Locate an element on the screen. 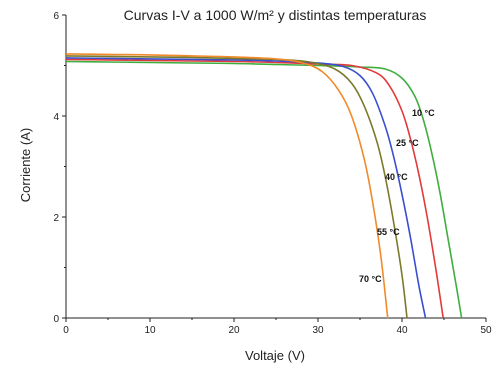  x-tick-label: 40 is located at coordinates (402, 330).